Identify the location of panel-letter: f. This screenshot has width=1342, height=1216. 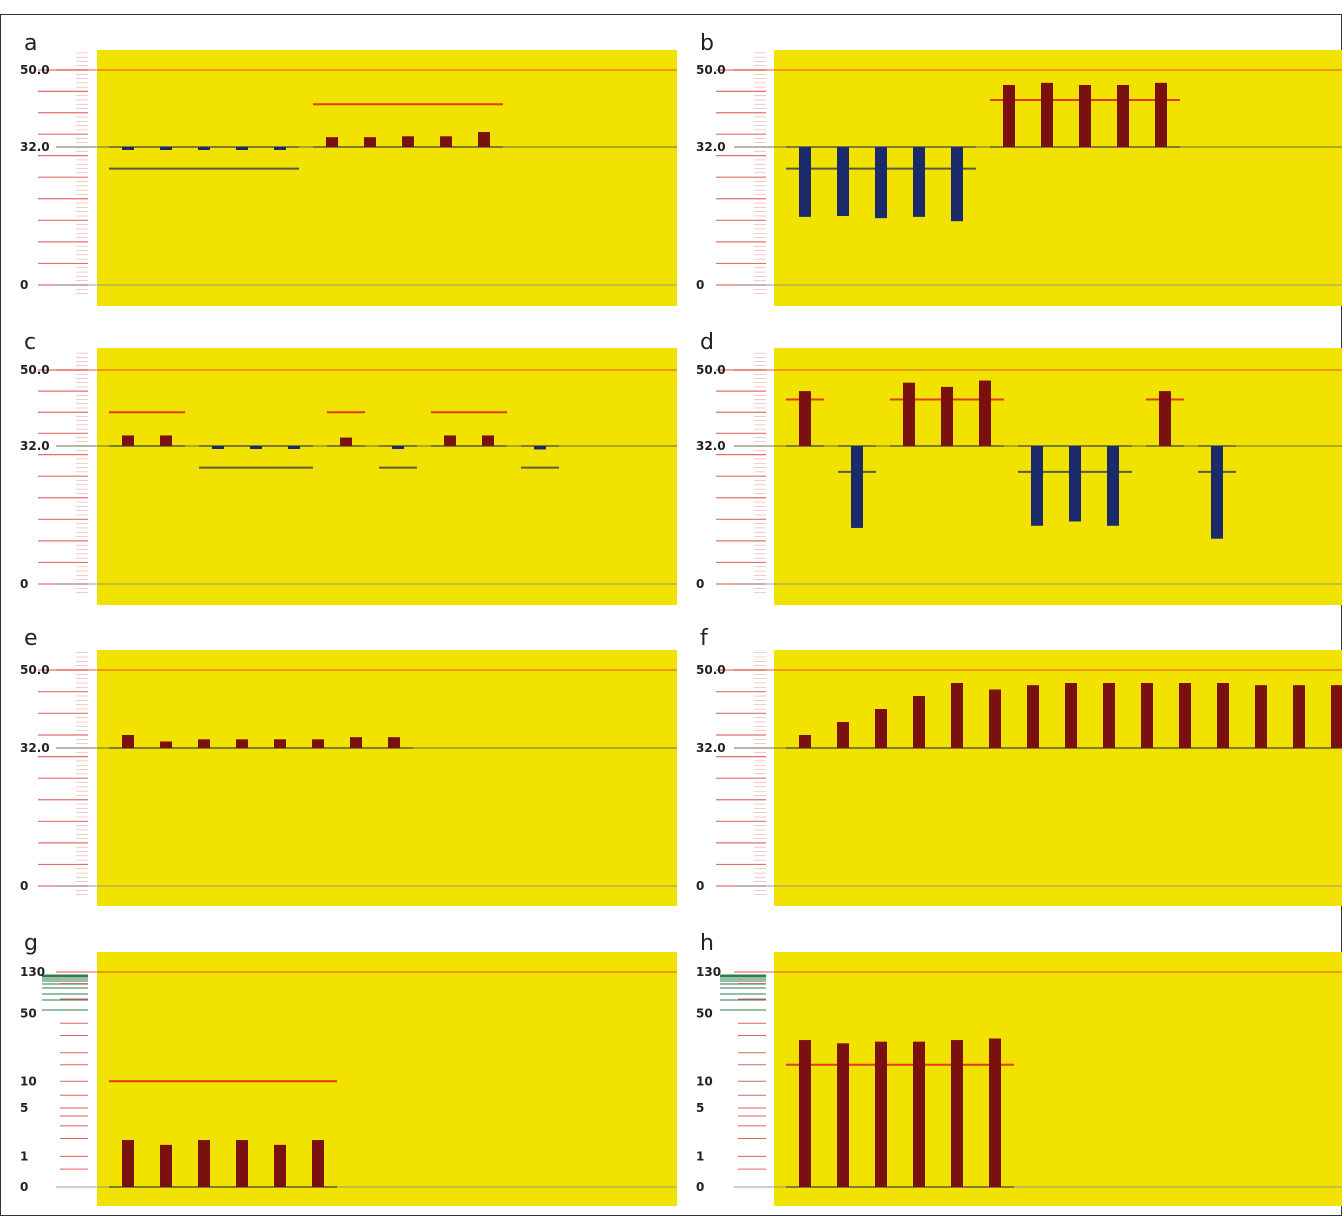
(704, 638).